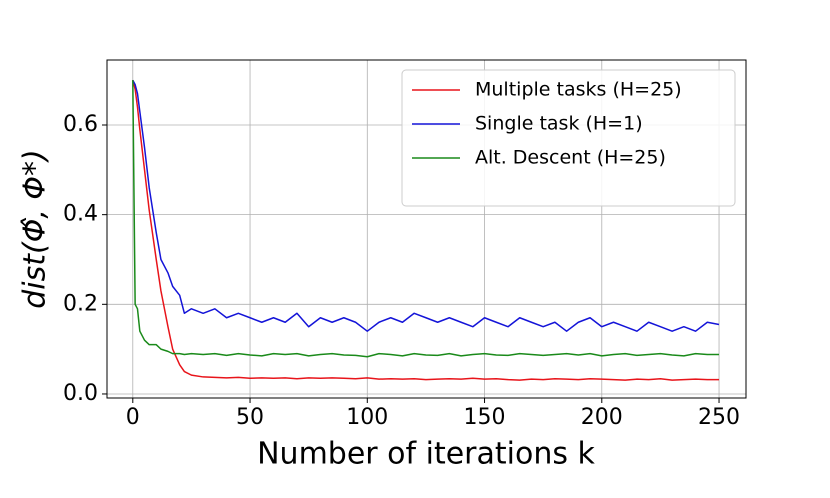  I want to click on y-tick-label: 0.2, so click(80, 303).